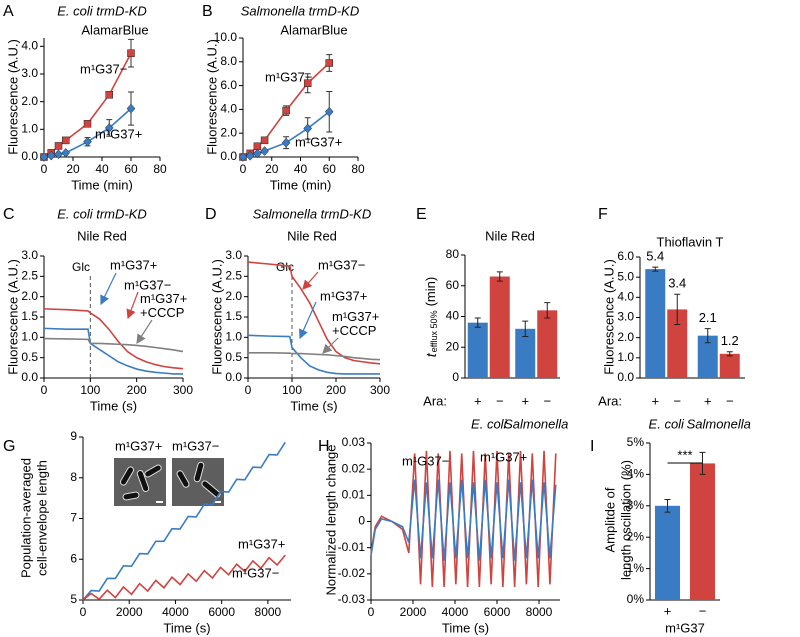  What do you see at coordinates (636, 568) in the screenshot?
I see `y-tick-label: 1%` at bounding box center [636, 568].